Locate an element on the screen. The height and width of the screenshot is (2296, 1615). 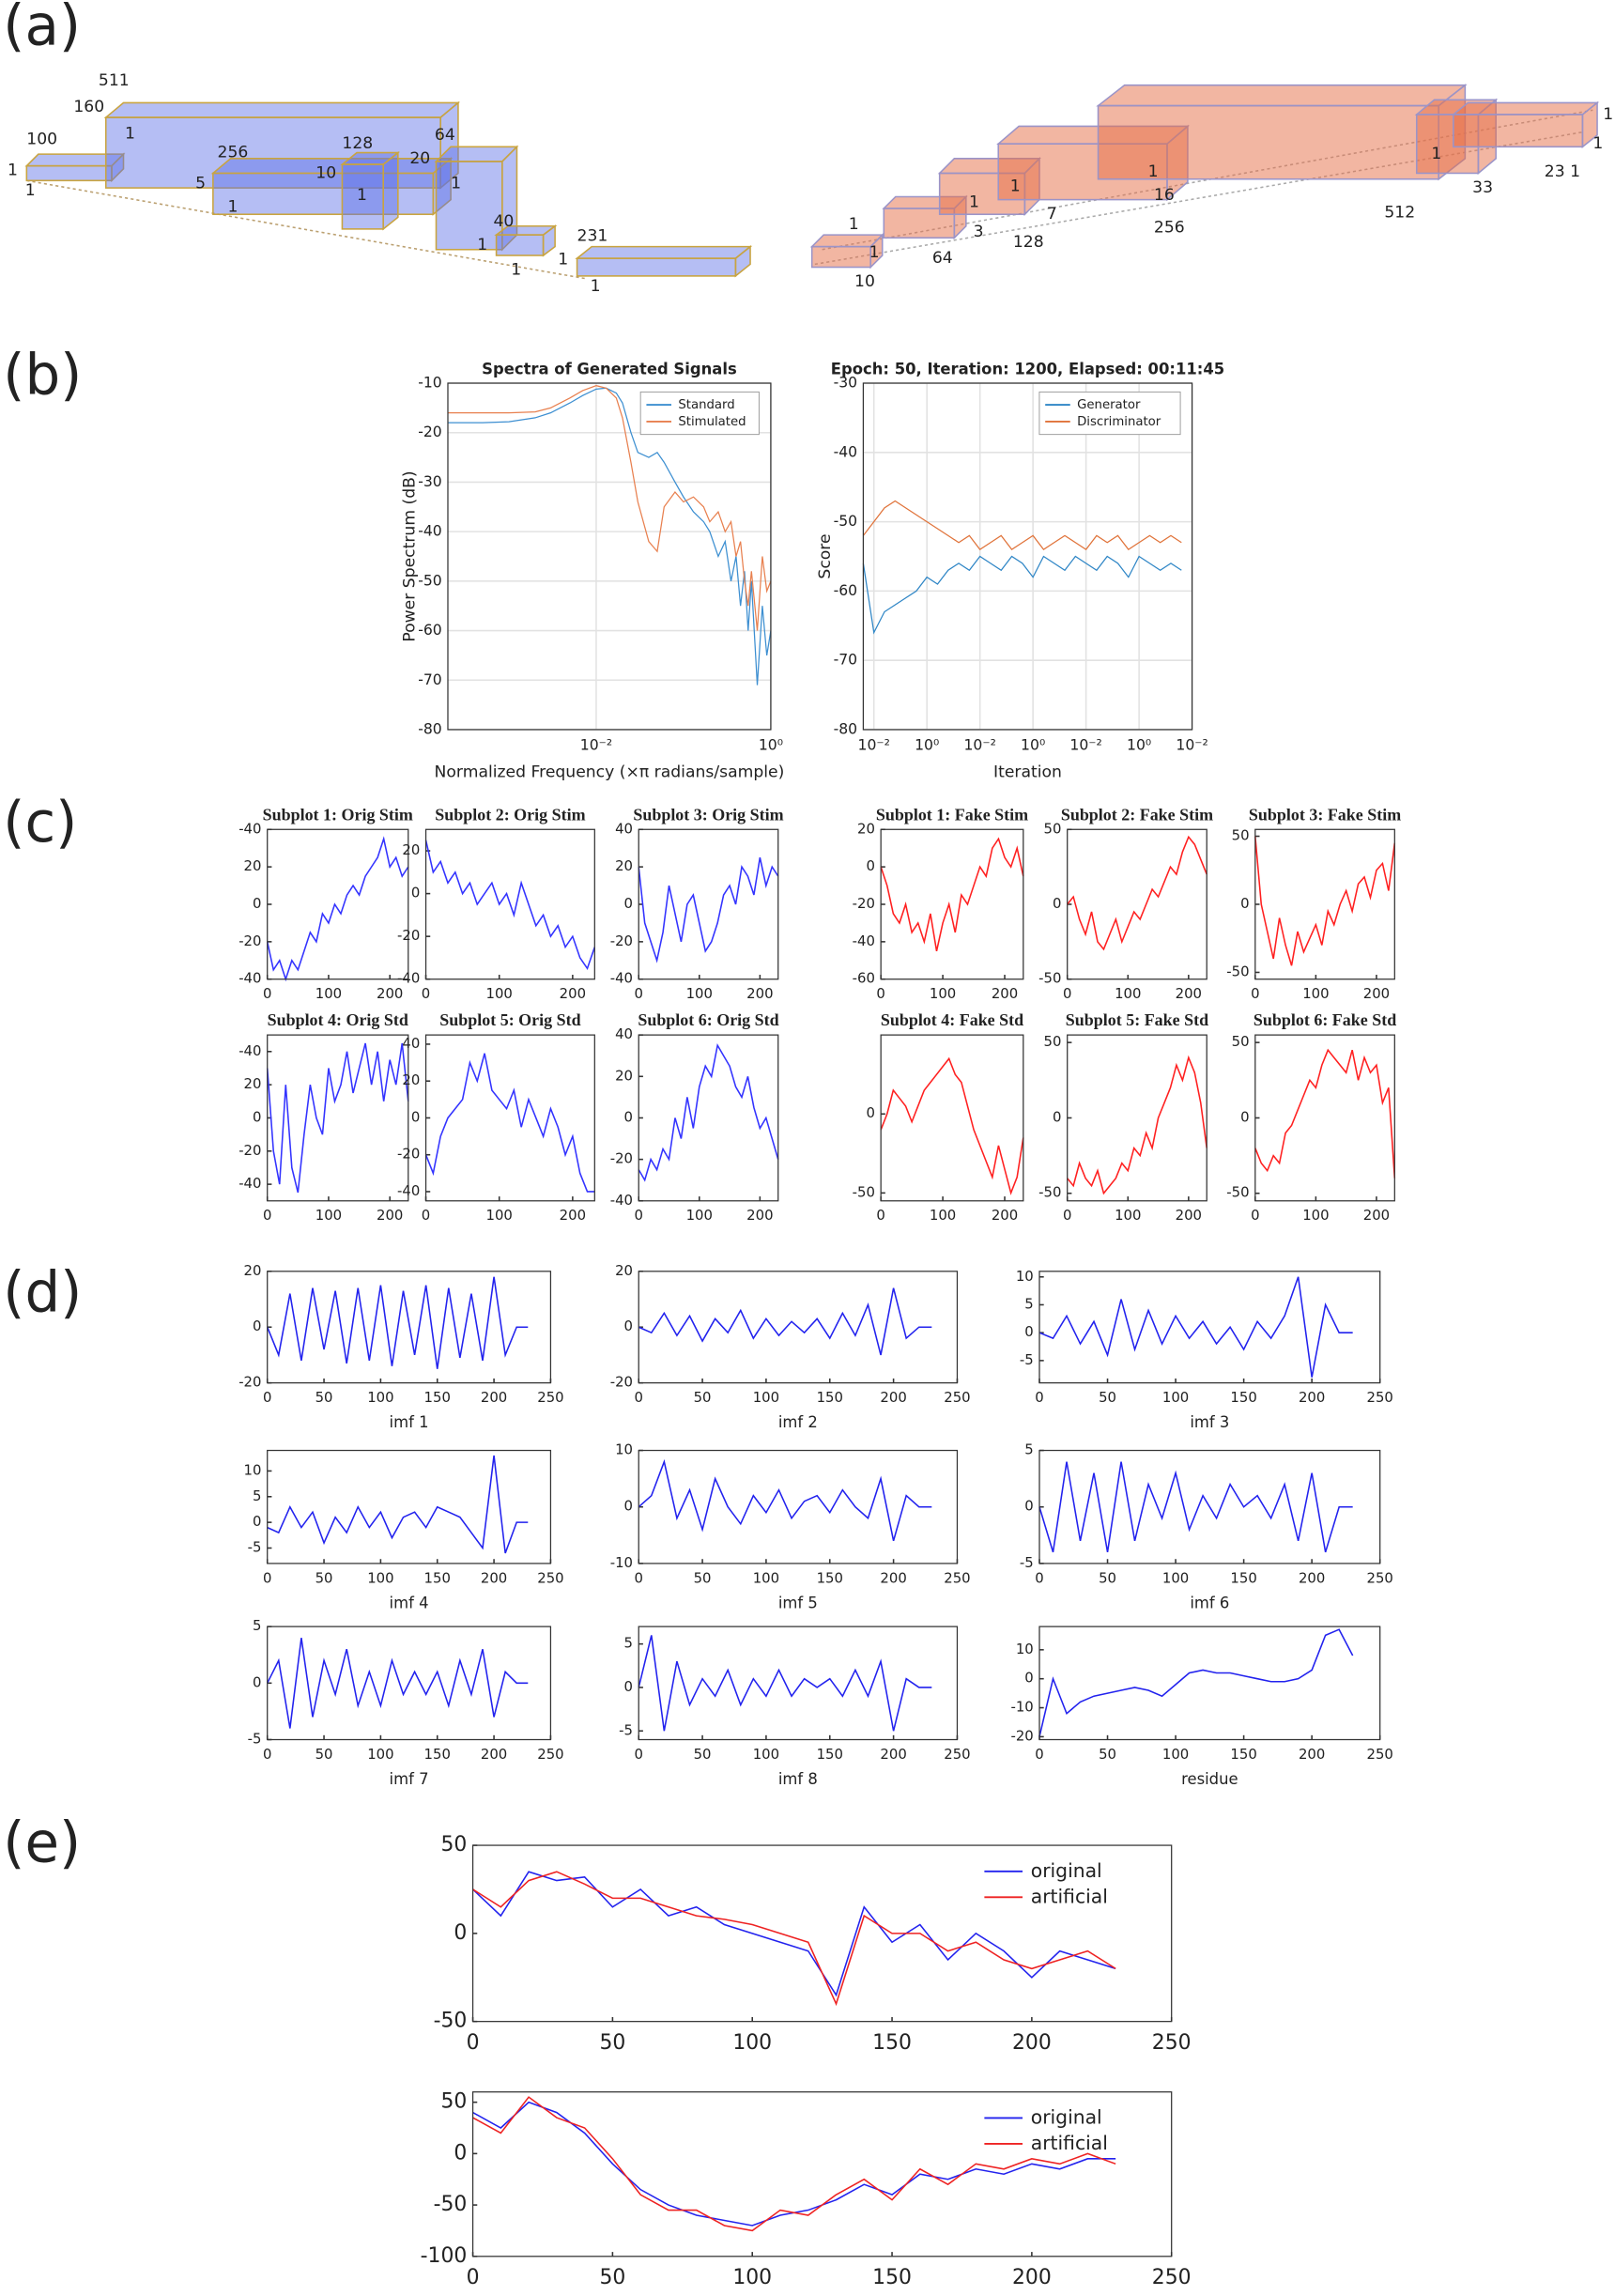
x-tick-label: 10⁻² is located at coordinates (873, 745).